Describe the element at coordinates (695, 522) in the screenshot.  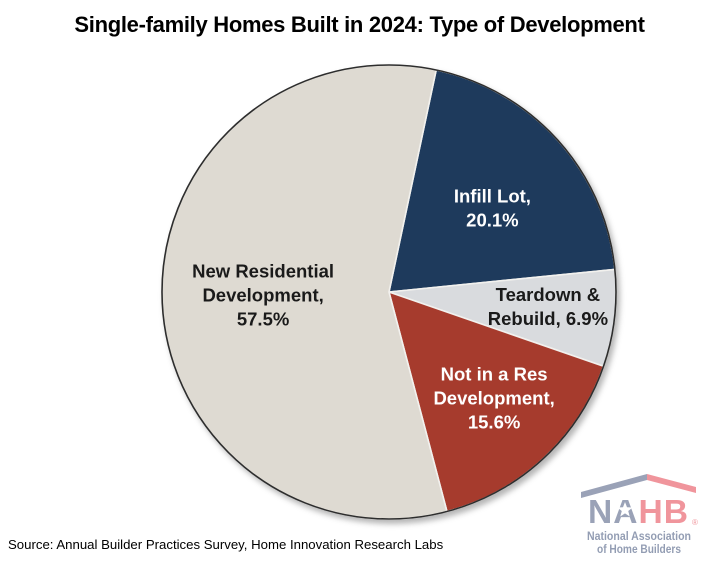
I see `logo-registered-mark: ®` at that location.